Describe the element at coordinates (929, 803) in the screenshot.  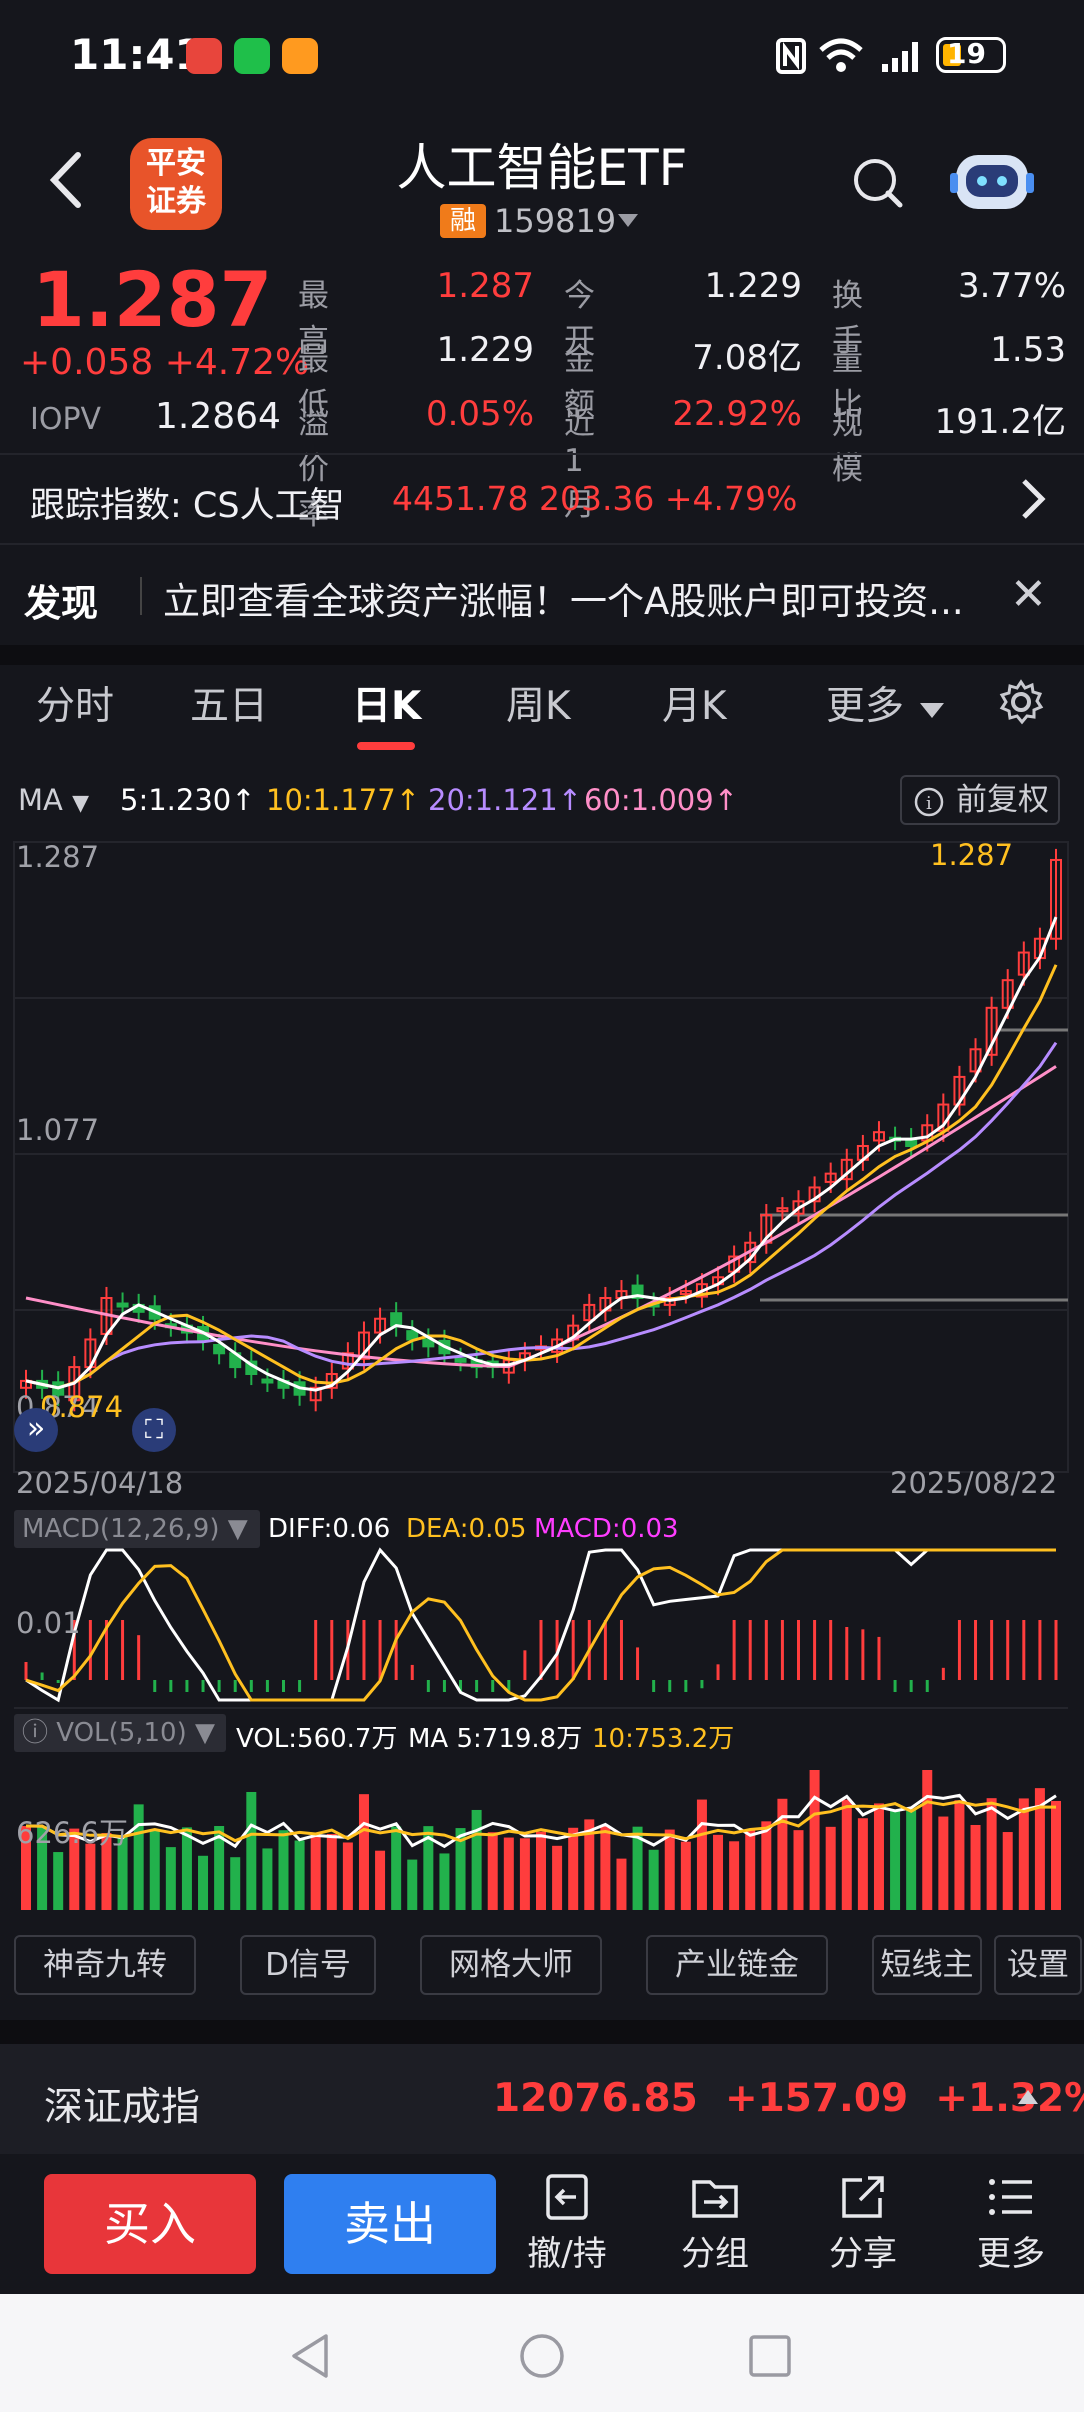
I see `svg-text: i` at that location.